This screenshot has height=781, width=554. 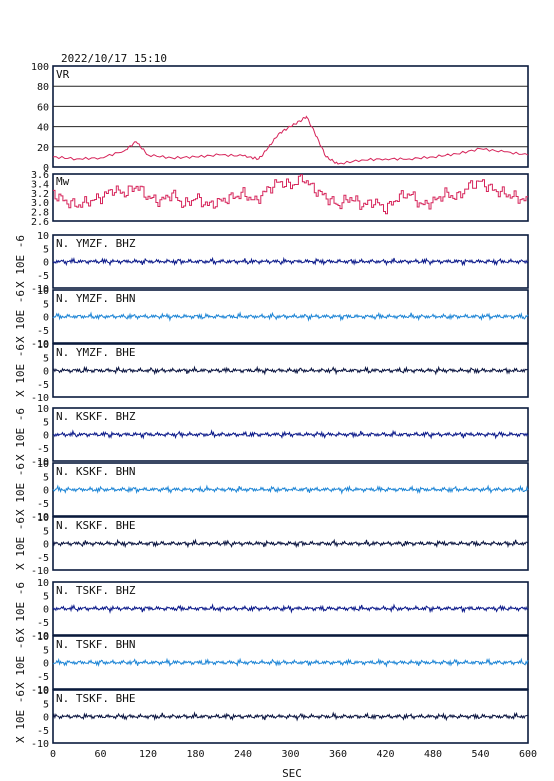 What do you see at coordinates (290, 754) in the screenshot?
I see `x-tick-label: 300` at bounding box center [290, 754].